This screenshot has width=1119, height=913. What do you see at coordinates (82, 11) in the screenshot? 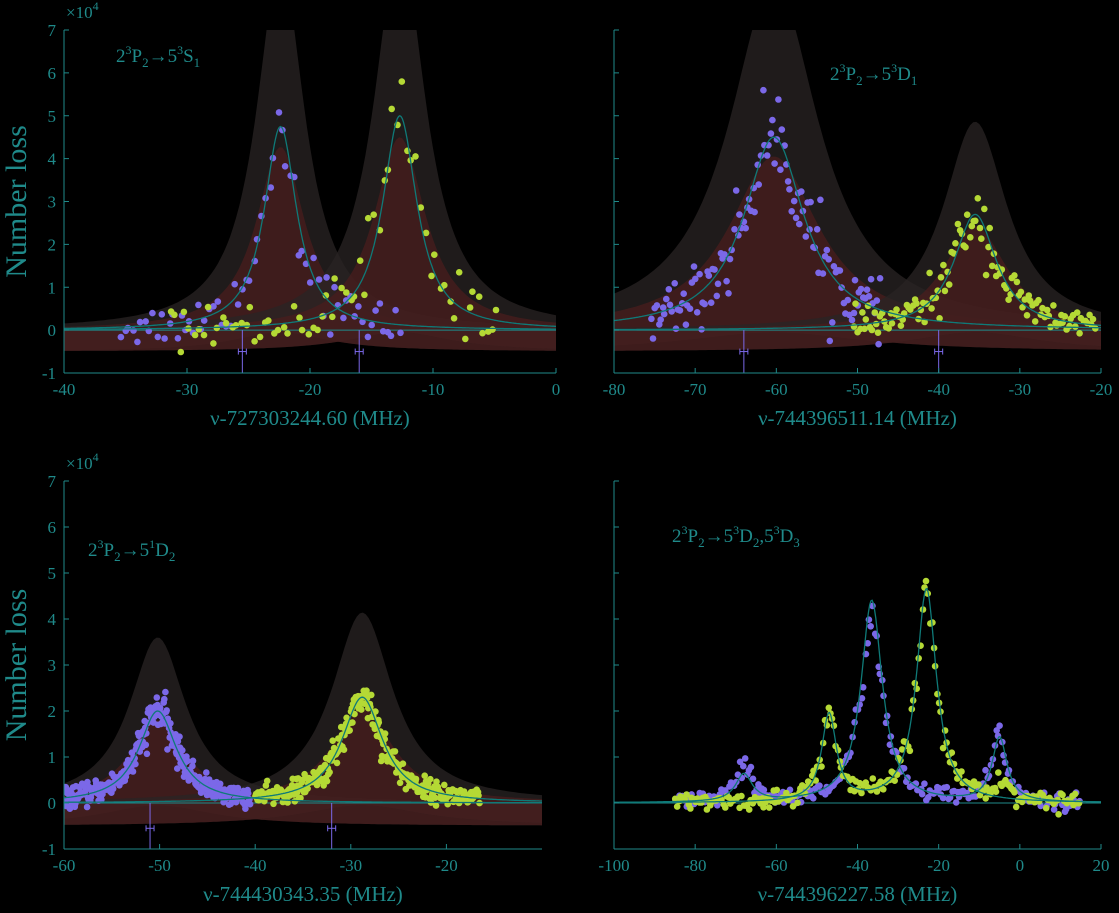
I see `y-multiplier: ×10⁴` at bounding box center [82, 11].